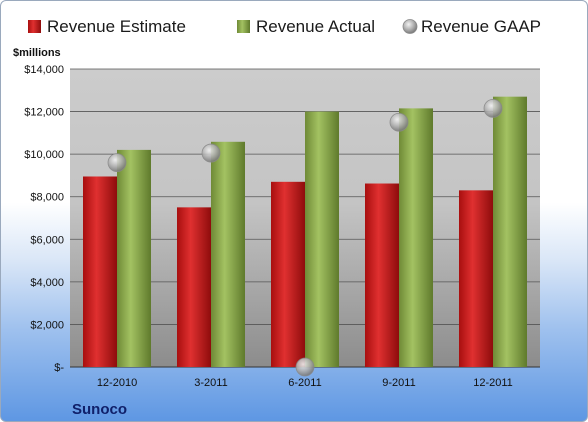  Describe the element at coordinates (47, 240) in the screenshot. I see `y-tick-label: $6,000` at that location.